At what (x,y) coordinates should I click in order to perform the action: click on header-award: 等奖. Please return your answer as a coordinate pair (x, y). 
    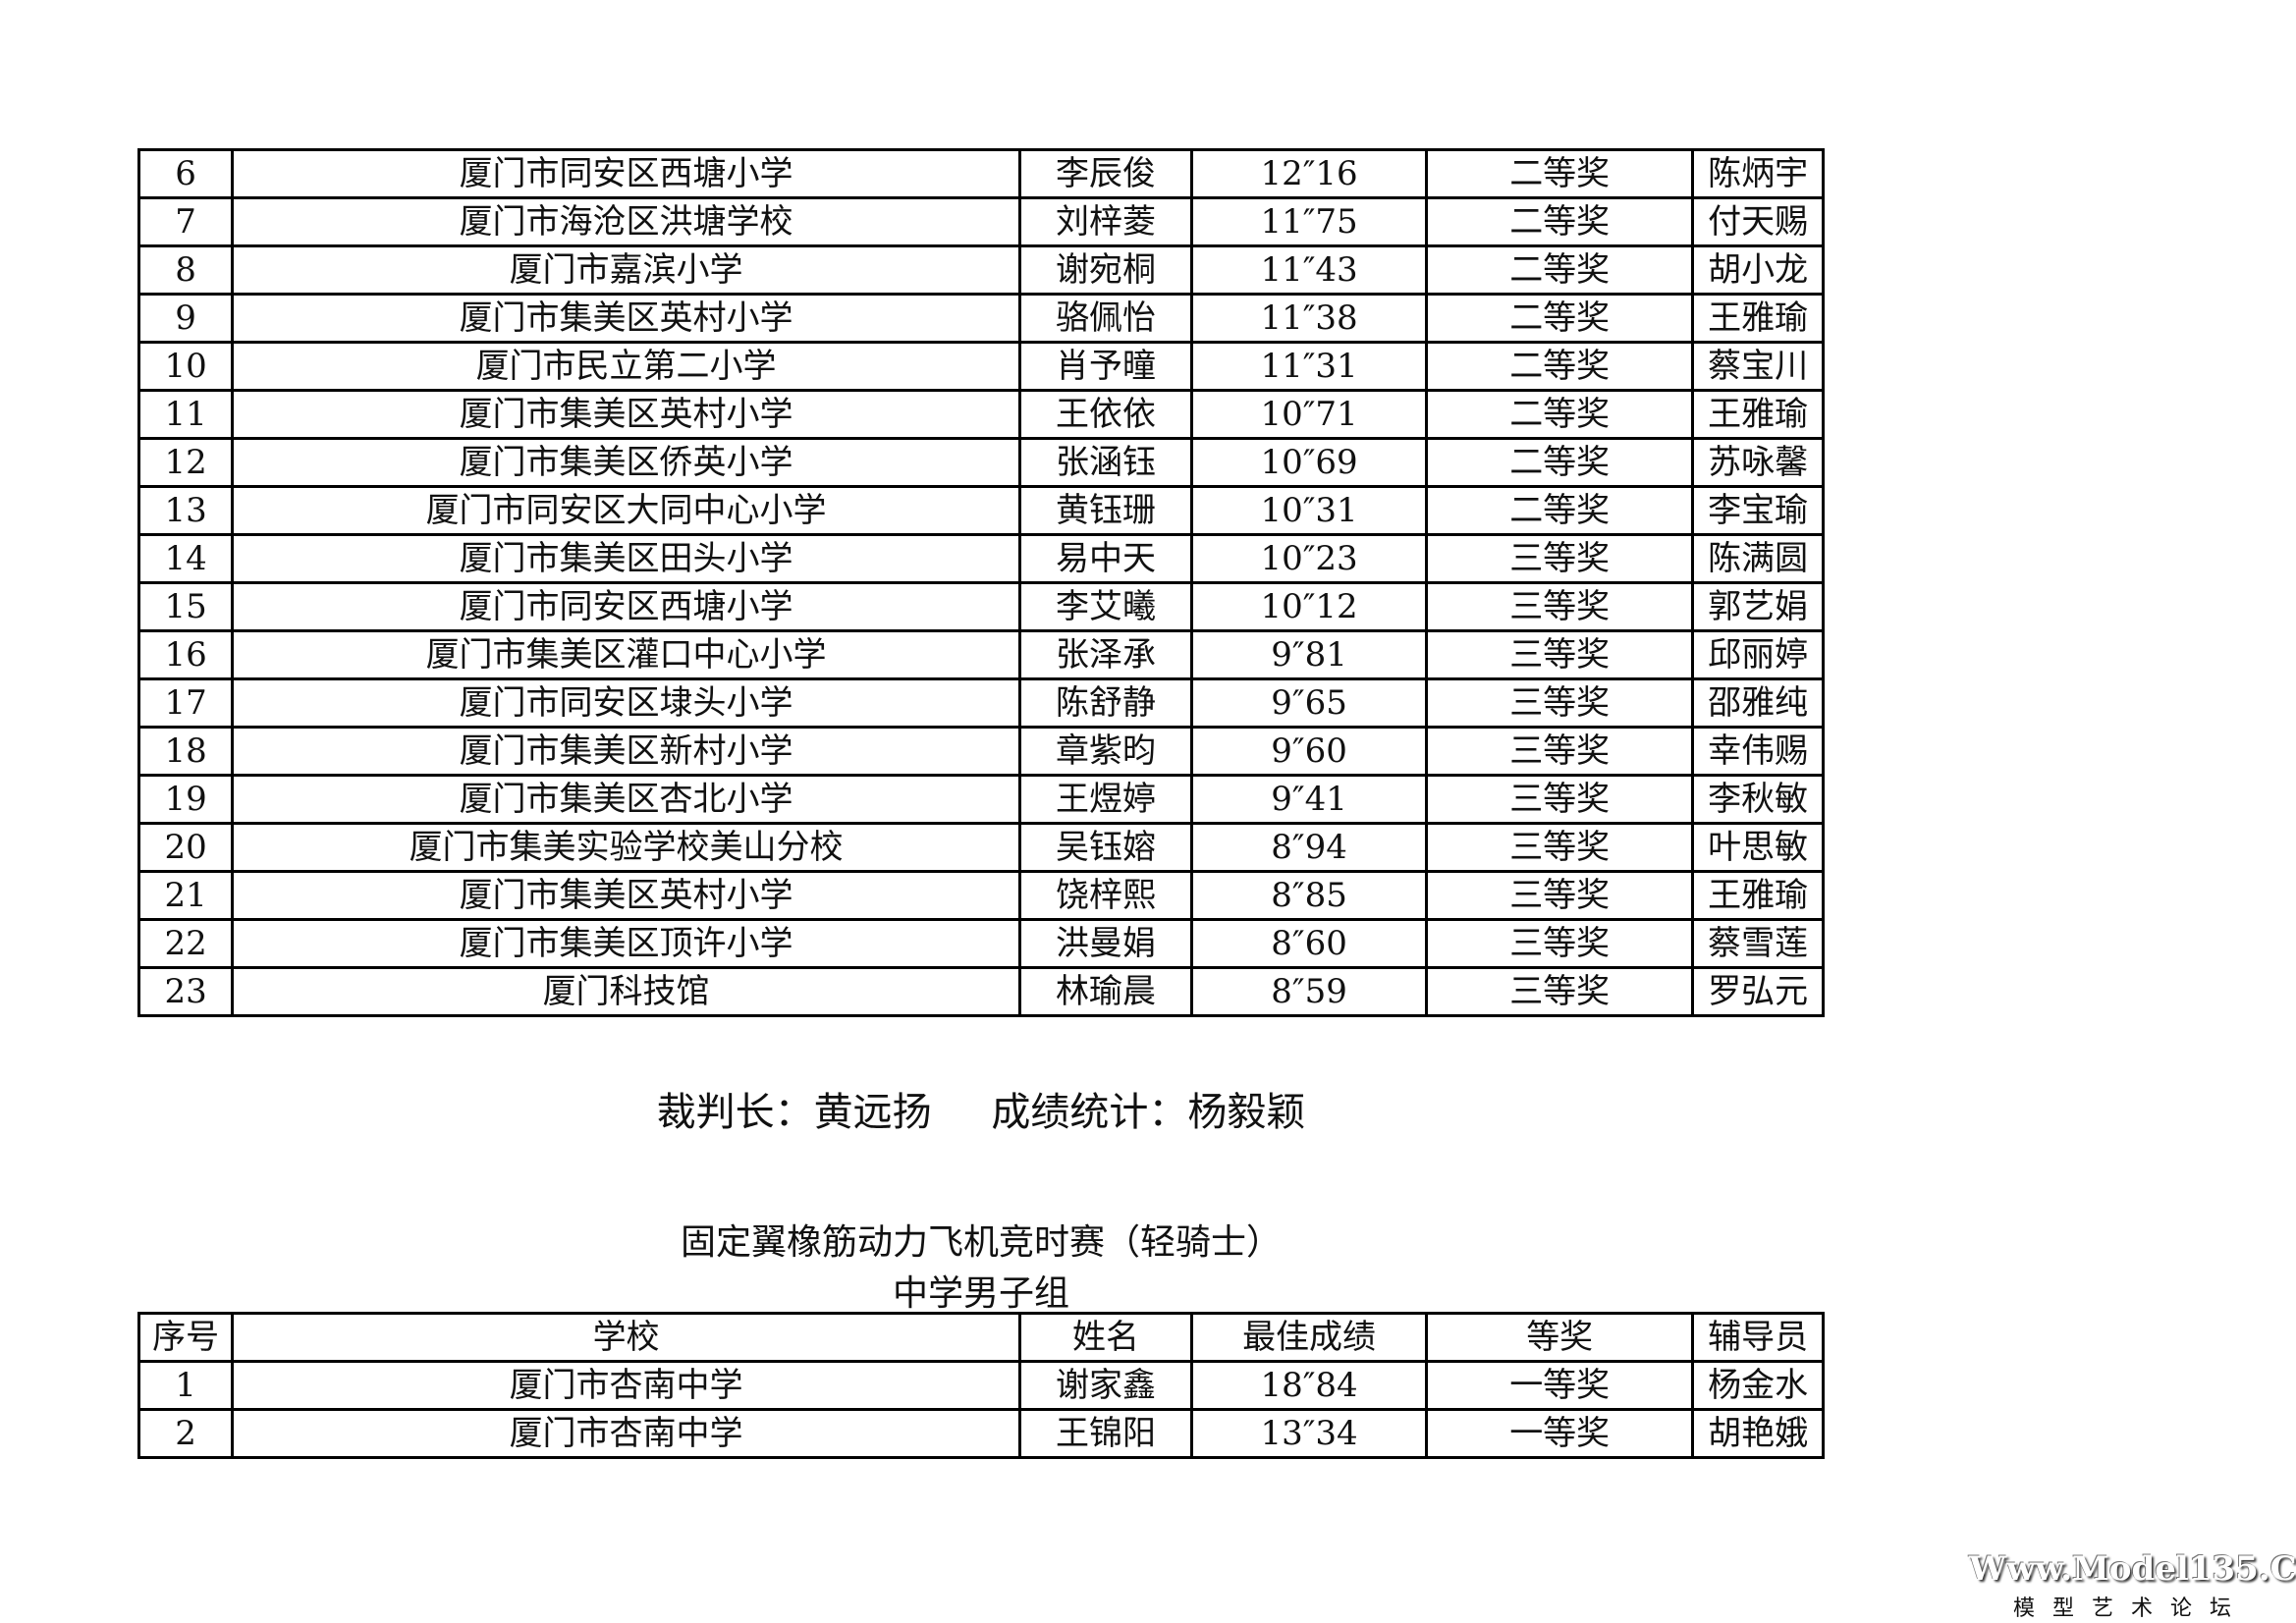
    Looking at the image, I should click on (1560, 1338).